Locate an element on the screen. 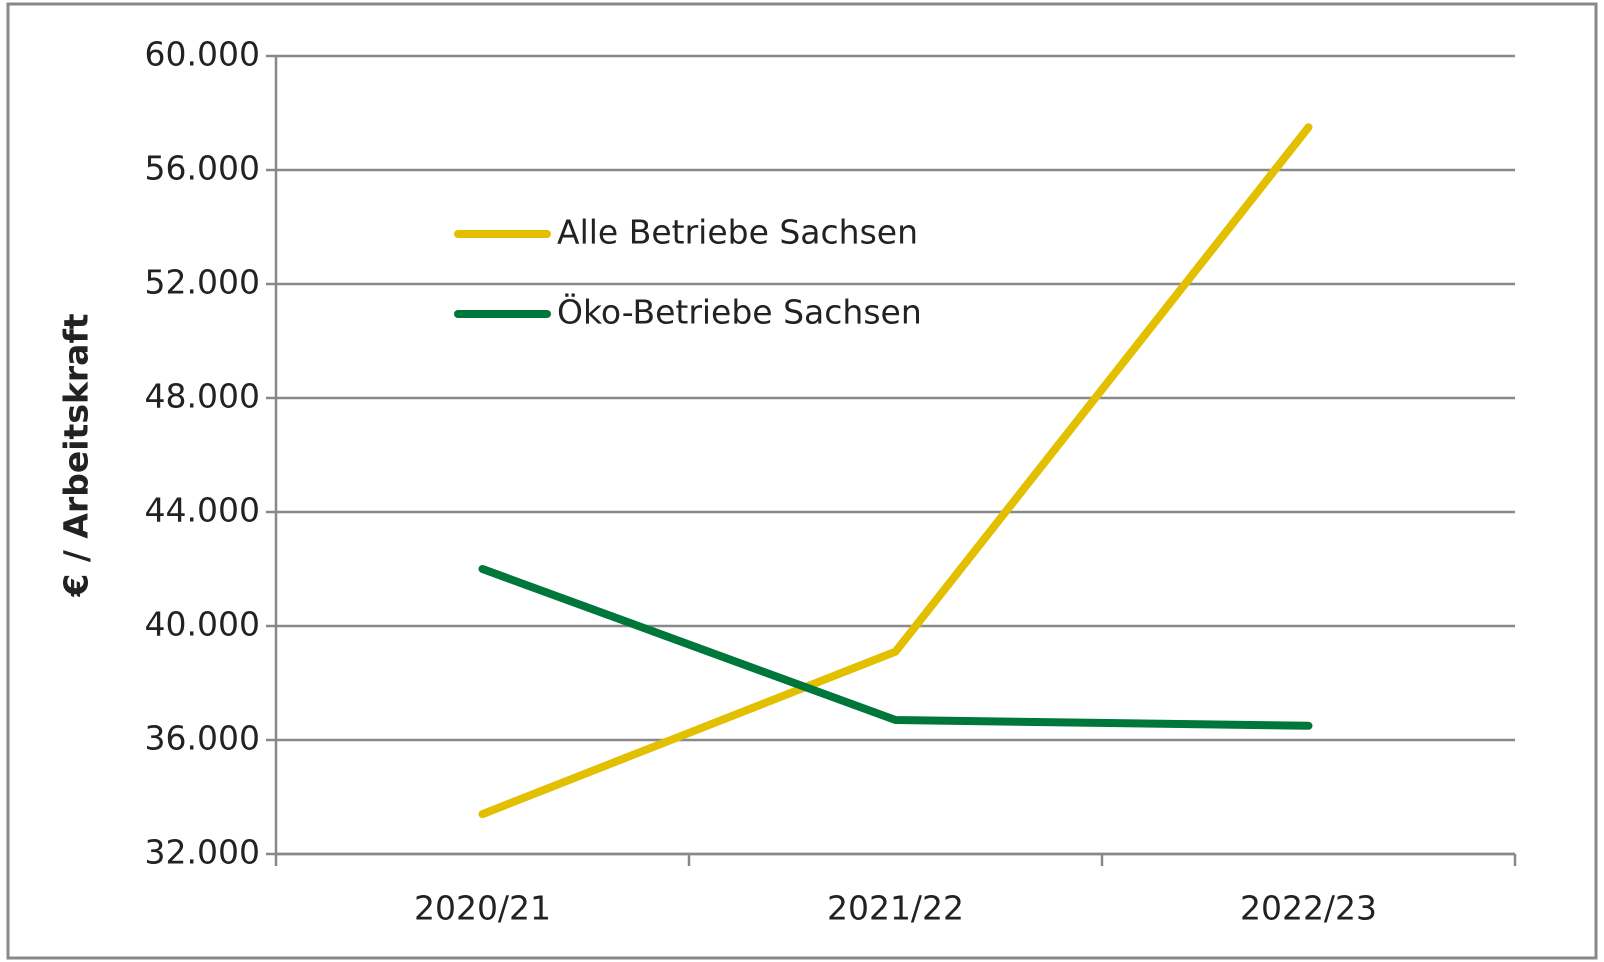  y-tick-label: 52.000 is located at coordinates (202, 282).